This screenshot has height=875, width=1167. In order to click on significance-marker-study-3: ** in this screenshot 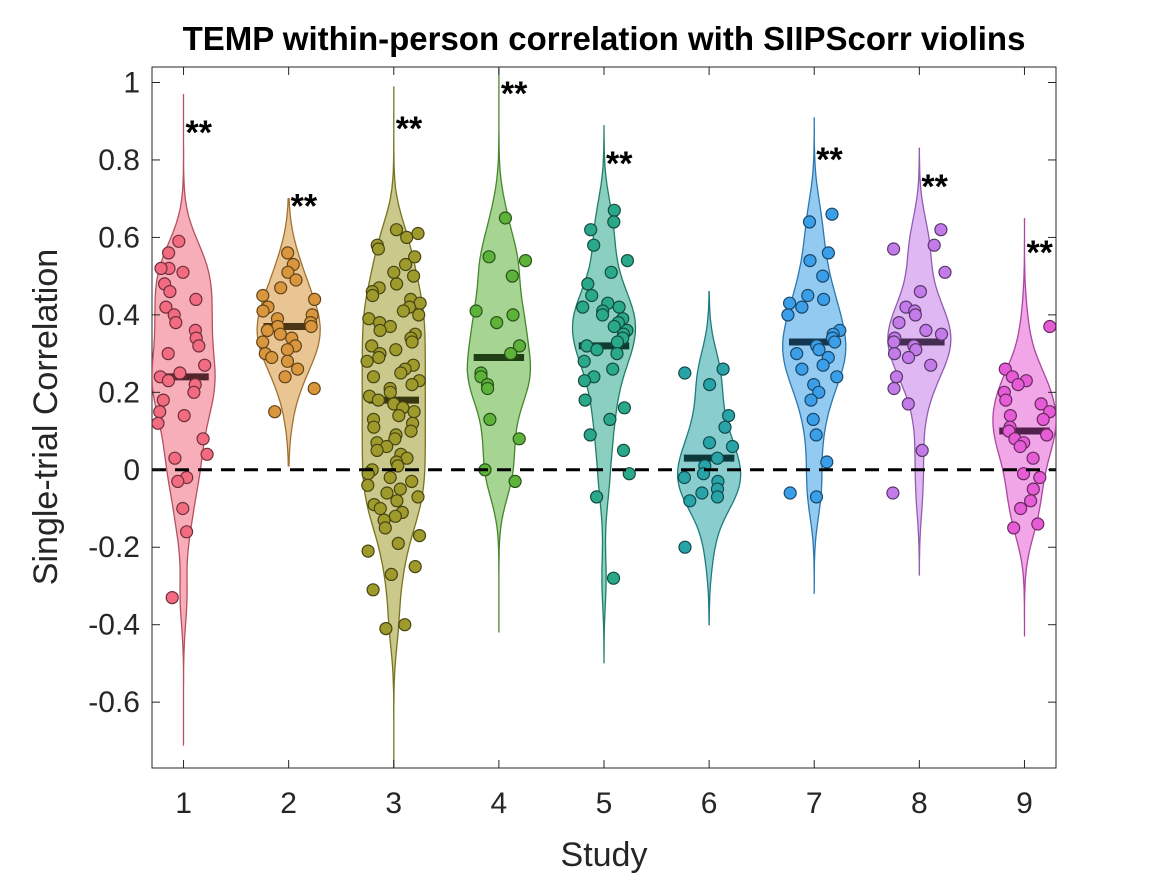, I will do `click(409, 129)`.